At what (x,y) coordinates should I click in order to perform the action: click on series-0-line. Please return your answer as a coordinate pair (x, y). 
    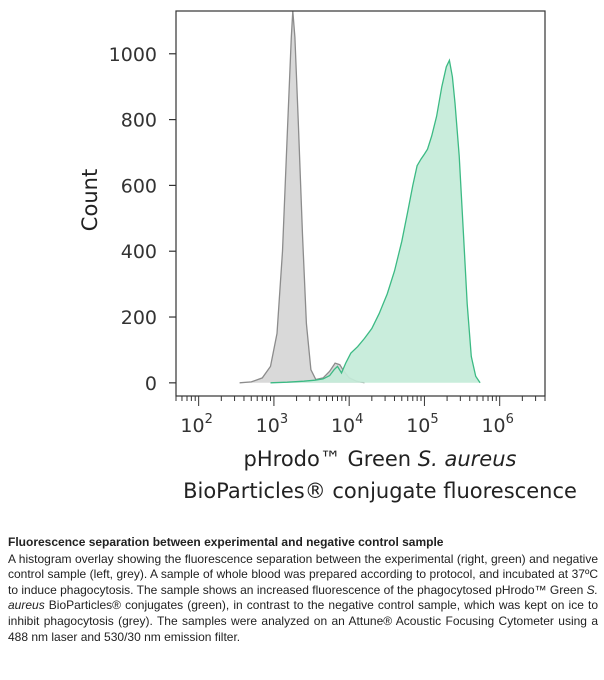
    Looking at the image, I should click on (302, 197).